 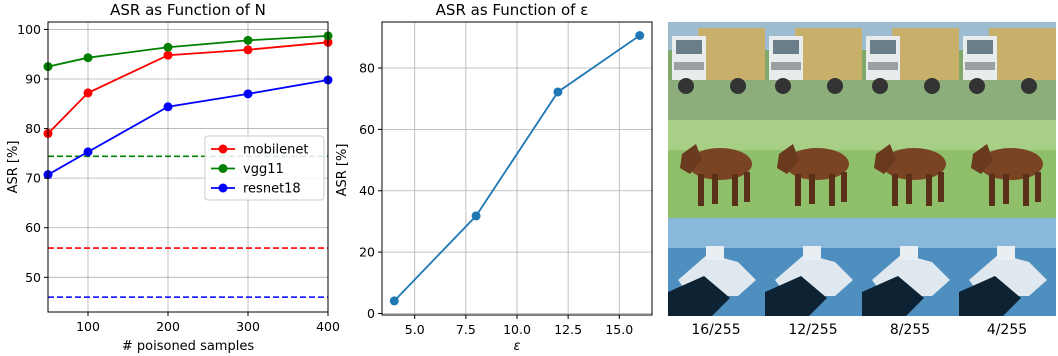 I want to click on x-tick-label: 5.0, so click(x=415, y=329).